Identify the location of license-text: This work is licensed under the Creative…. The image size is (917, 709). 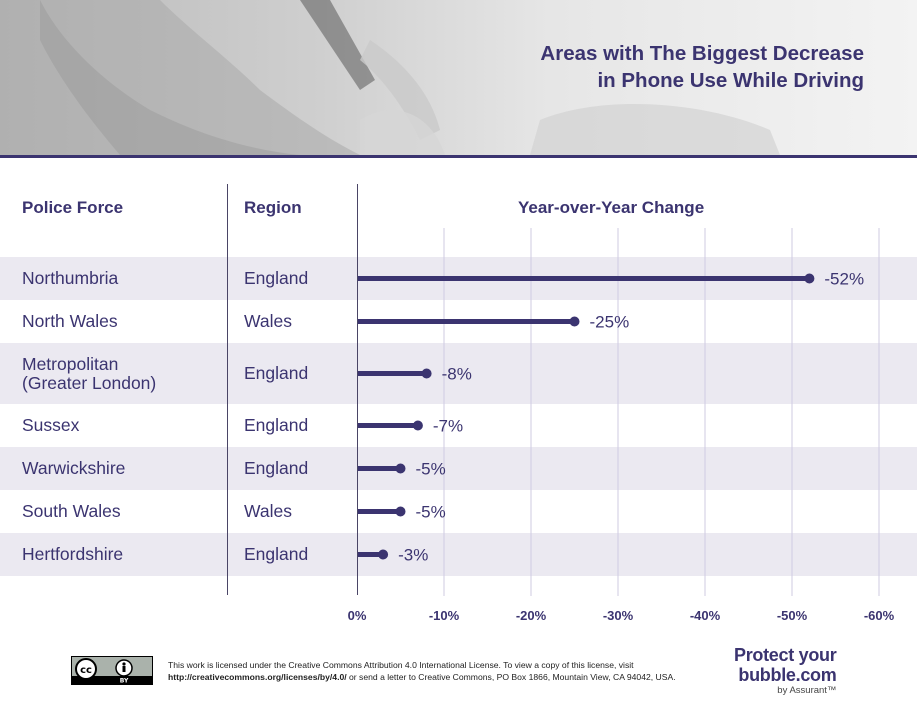
(422, 671).